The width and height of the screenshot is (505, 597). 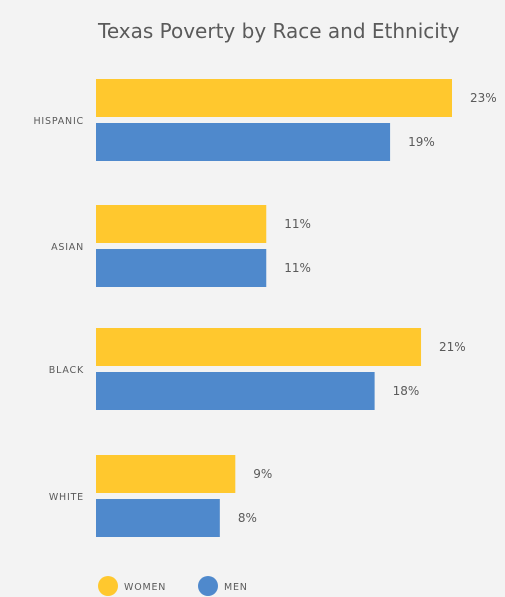 I want to click on bar-hispanic-men, so click(x=243, y=142).